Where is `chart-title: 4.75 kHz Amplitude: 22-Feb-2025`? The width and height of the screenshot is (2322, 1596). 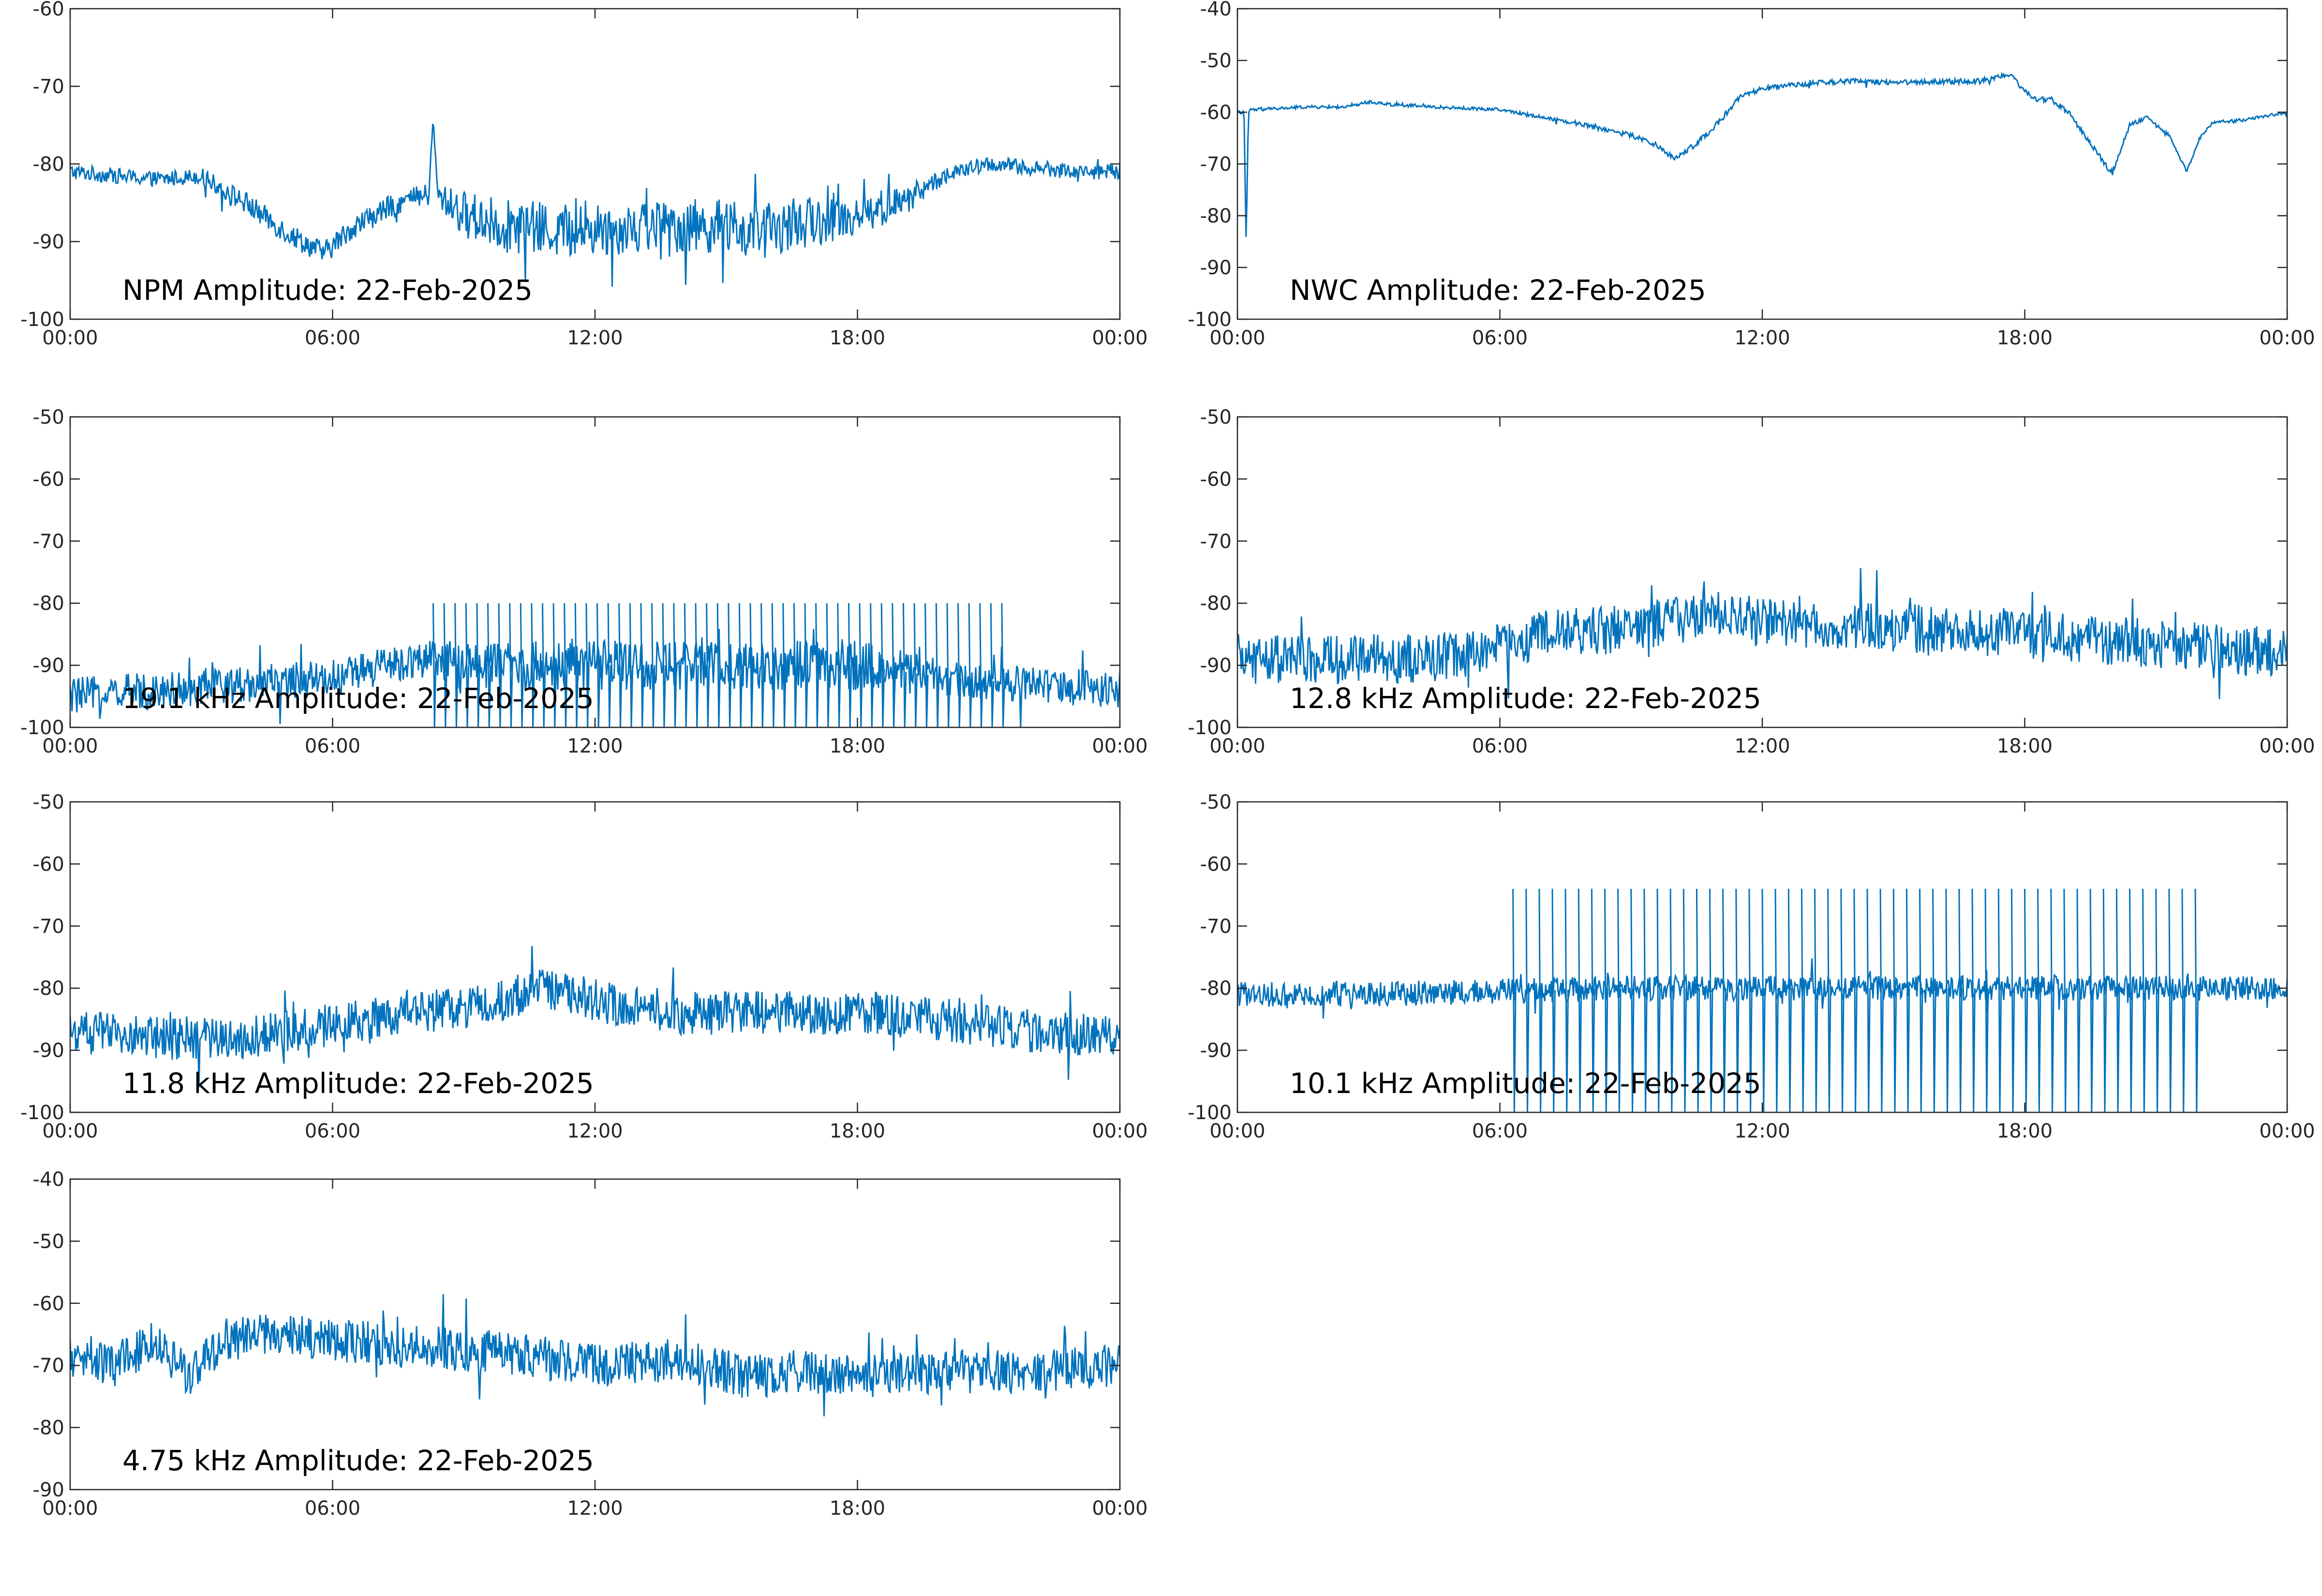
chart-title: 4.75 kHz Amplitude: 22-Feb-2025 is located at coordinates (358, 1460).